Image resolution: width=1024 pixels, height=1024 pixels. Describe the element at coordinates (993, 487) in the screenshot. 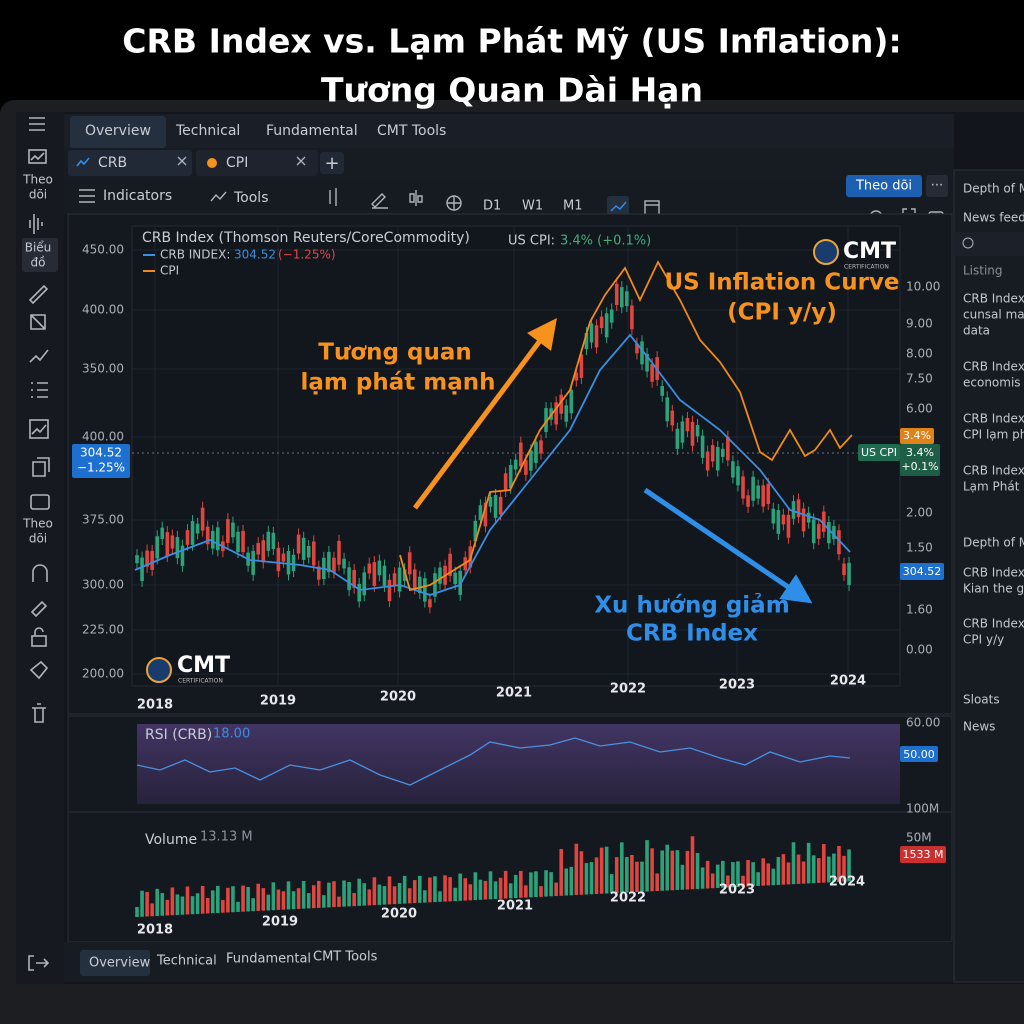

I see `news-item: Lạm Phát M` at that location.